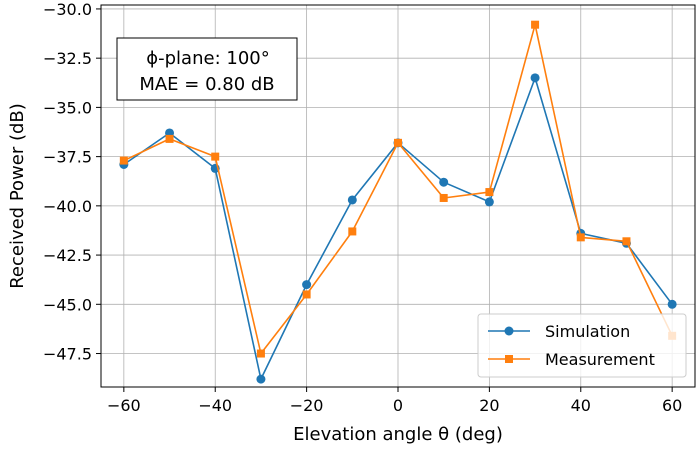 The height and width of the screenshot is (450, 700). What do you see at coordinates (17, 196) in the screenshot?
I see `y-axis-label: Received Power (dB)` at bounding box center [17, 196].